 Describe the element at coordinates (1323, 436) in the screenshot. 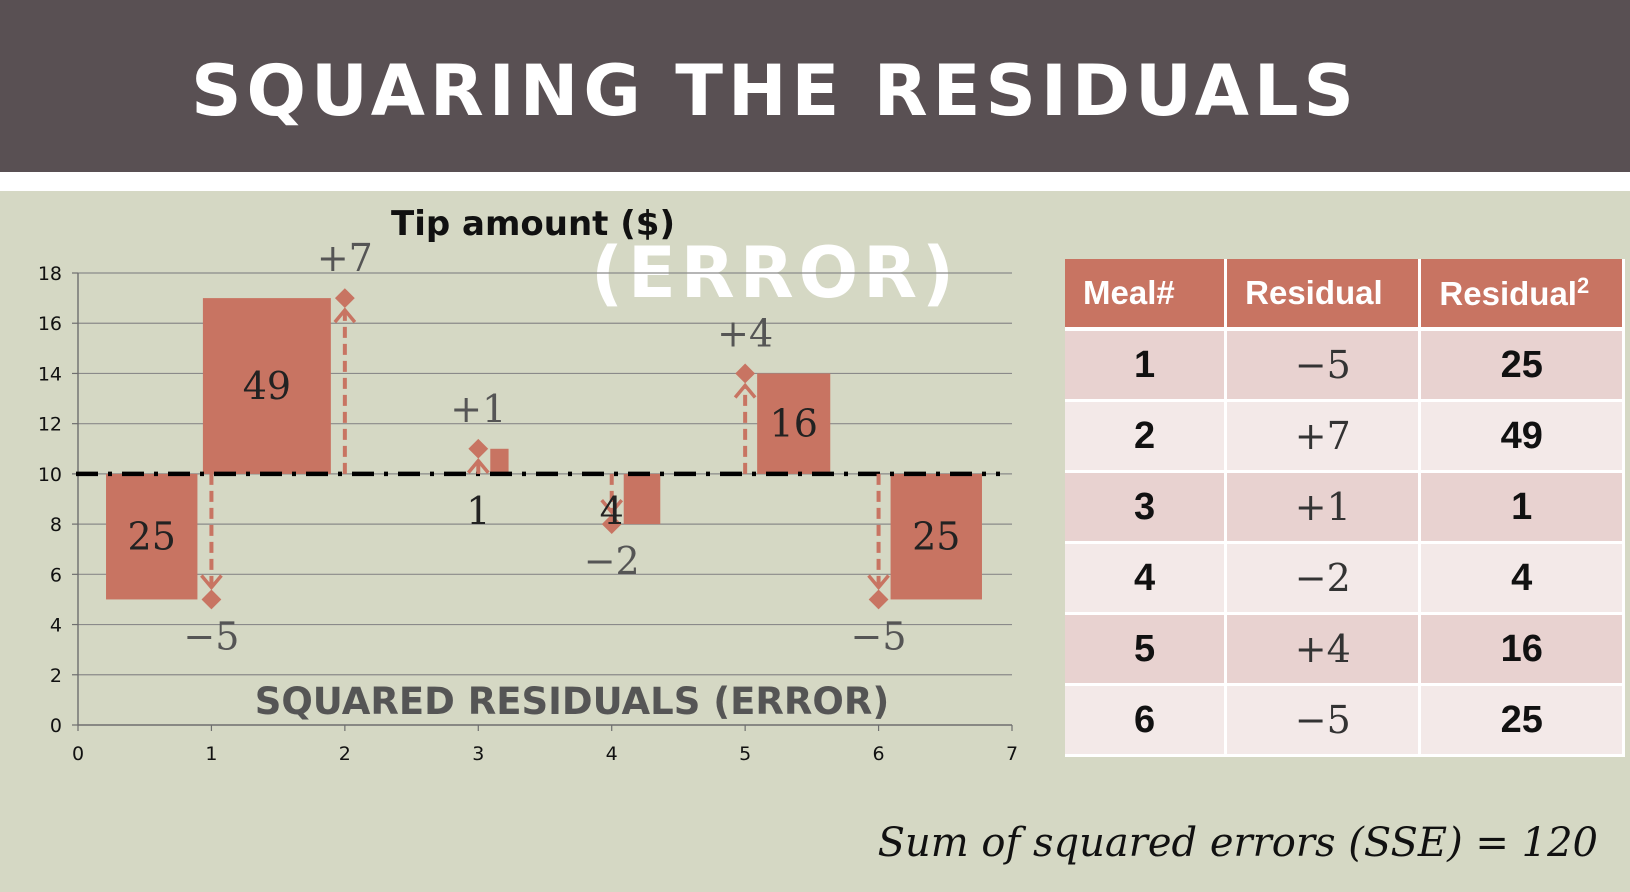

I see `cell-residual: +7` at that location.